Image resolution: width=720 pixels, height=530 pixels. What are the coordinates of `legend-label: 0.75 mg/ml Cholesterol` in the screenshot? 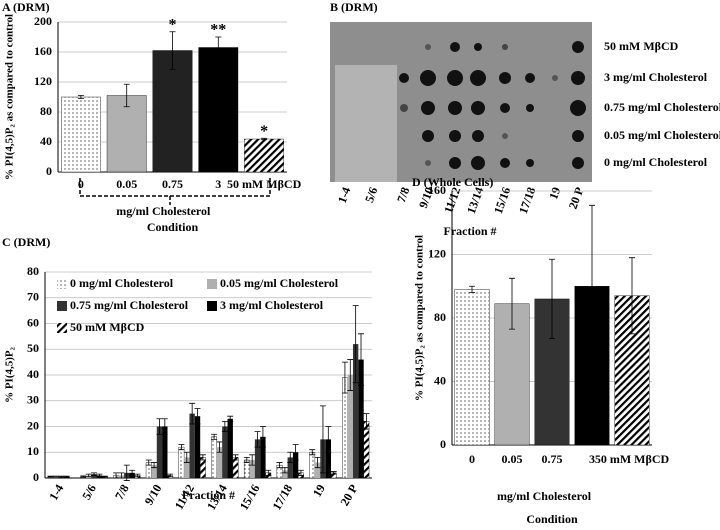 It's located at (129, 305).